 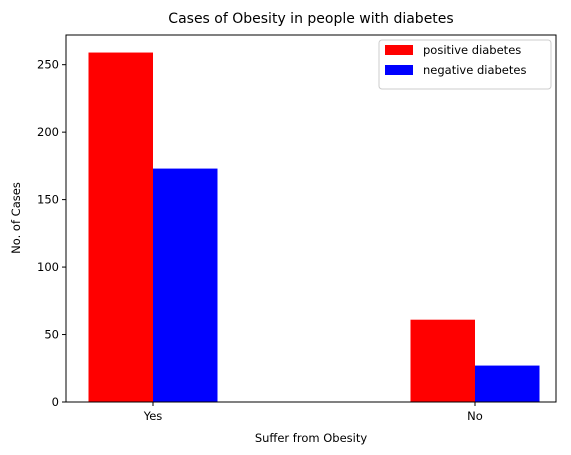 What do you see at coordinates (185, 285) in the screenshot?
I see `bar-yes-negative-diabetes` at bounding box center [185, 285].